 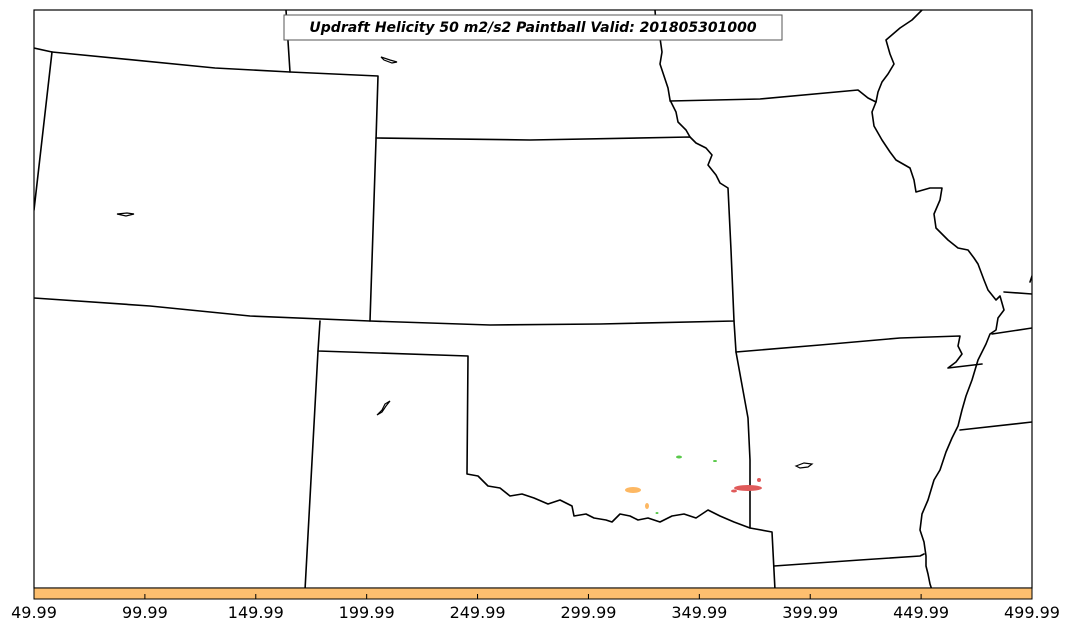 What do you see at coordinates (1032, 612) in the screenshot?
I see `colorbar-tick-label: 499.99` at bounding box center [1032, 612].